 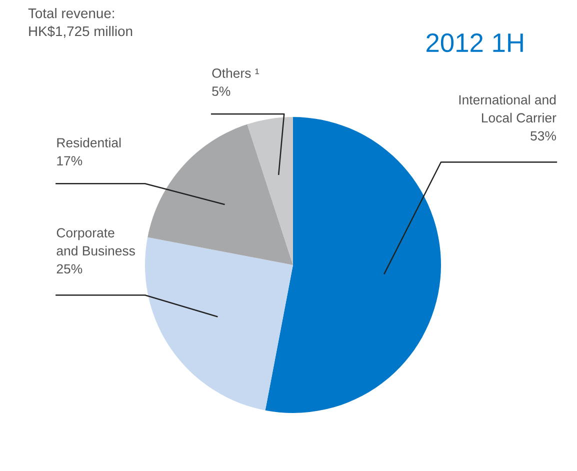 What do you see at coordinates (89, 143) in the screenshot?
I see `slice-label: Residential` at bounding box center [89, 143].